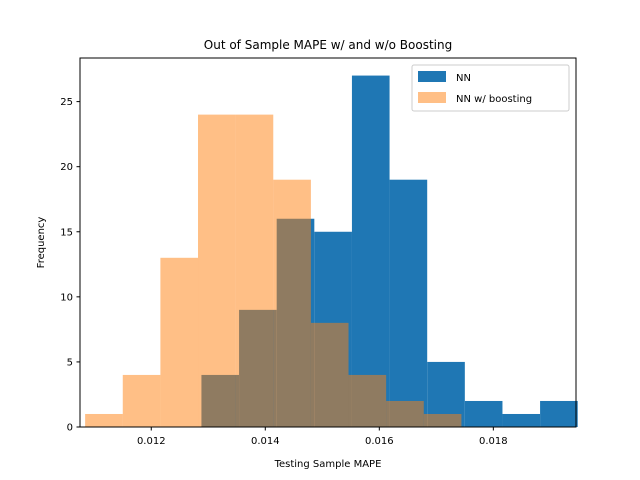 Image resolution: width=640 pixels, height=480 pixels. What do you see at coordinates (328, 45) in the screenshot?
I see `chart-title: Out of Sample MAPE w/ and w/o Boosting` at bounding box center [328, 45].